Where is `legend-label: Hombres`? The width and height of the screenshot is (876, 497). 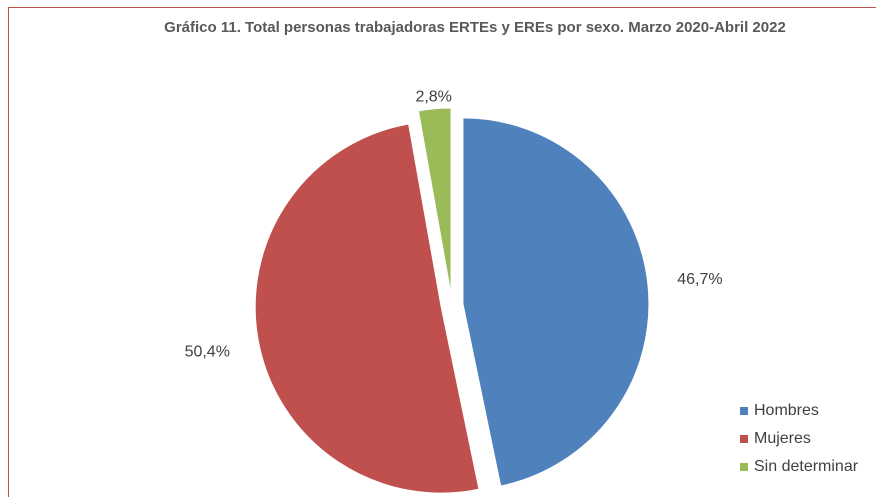 legend-label: Hombres is located at coordinates (786, 410).